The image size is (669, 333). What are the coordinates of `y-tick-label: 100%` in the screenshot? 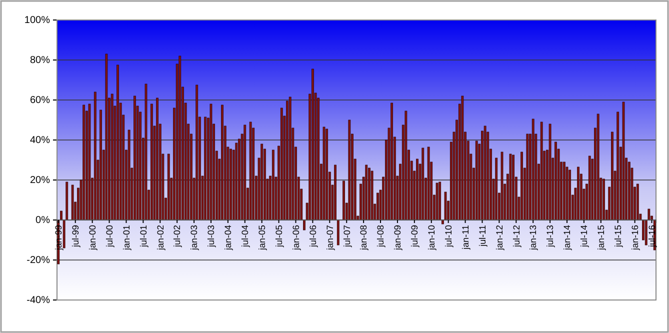 It's located at (37, 20).